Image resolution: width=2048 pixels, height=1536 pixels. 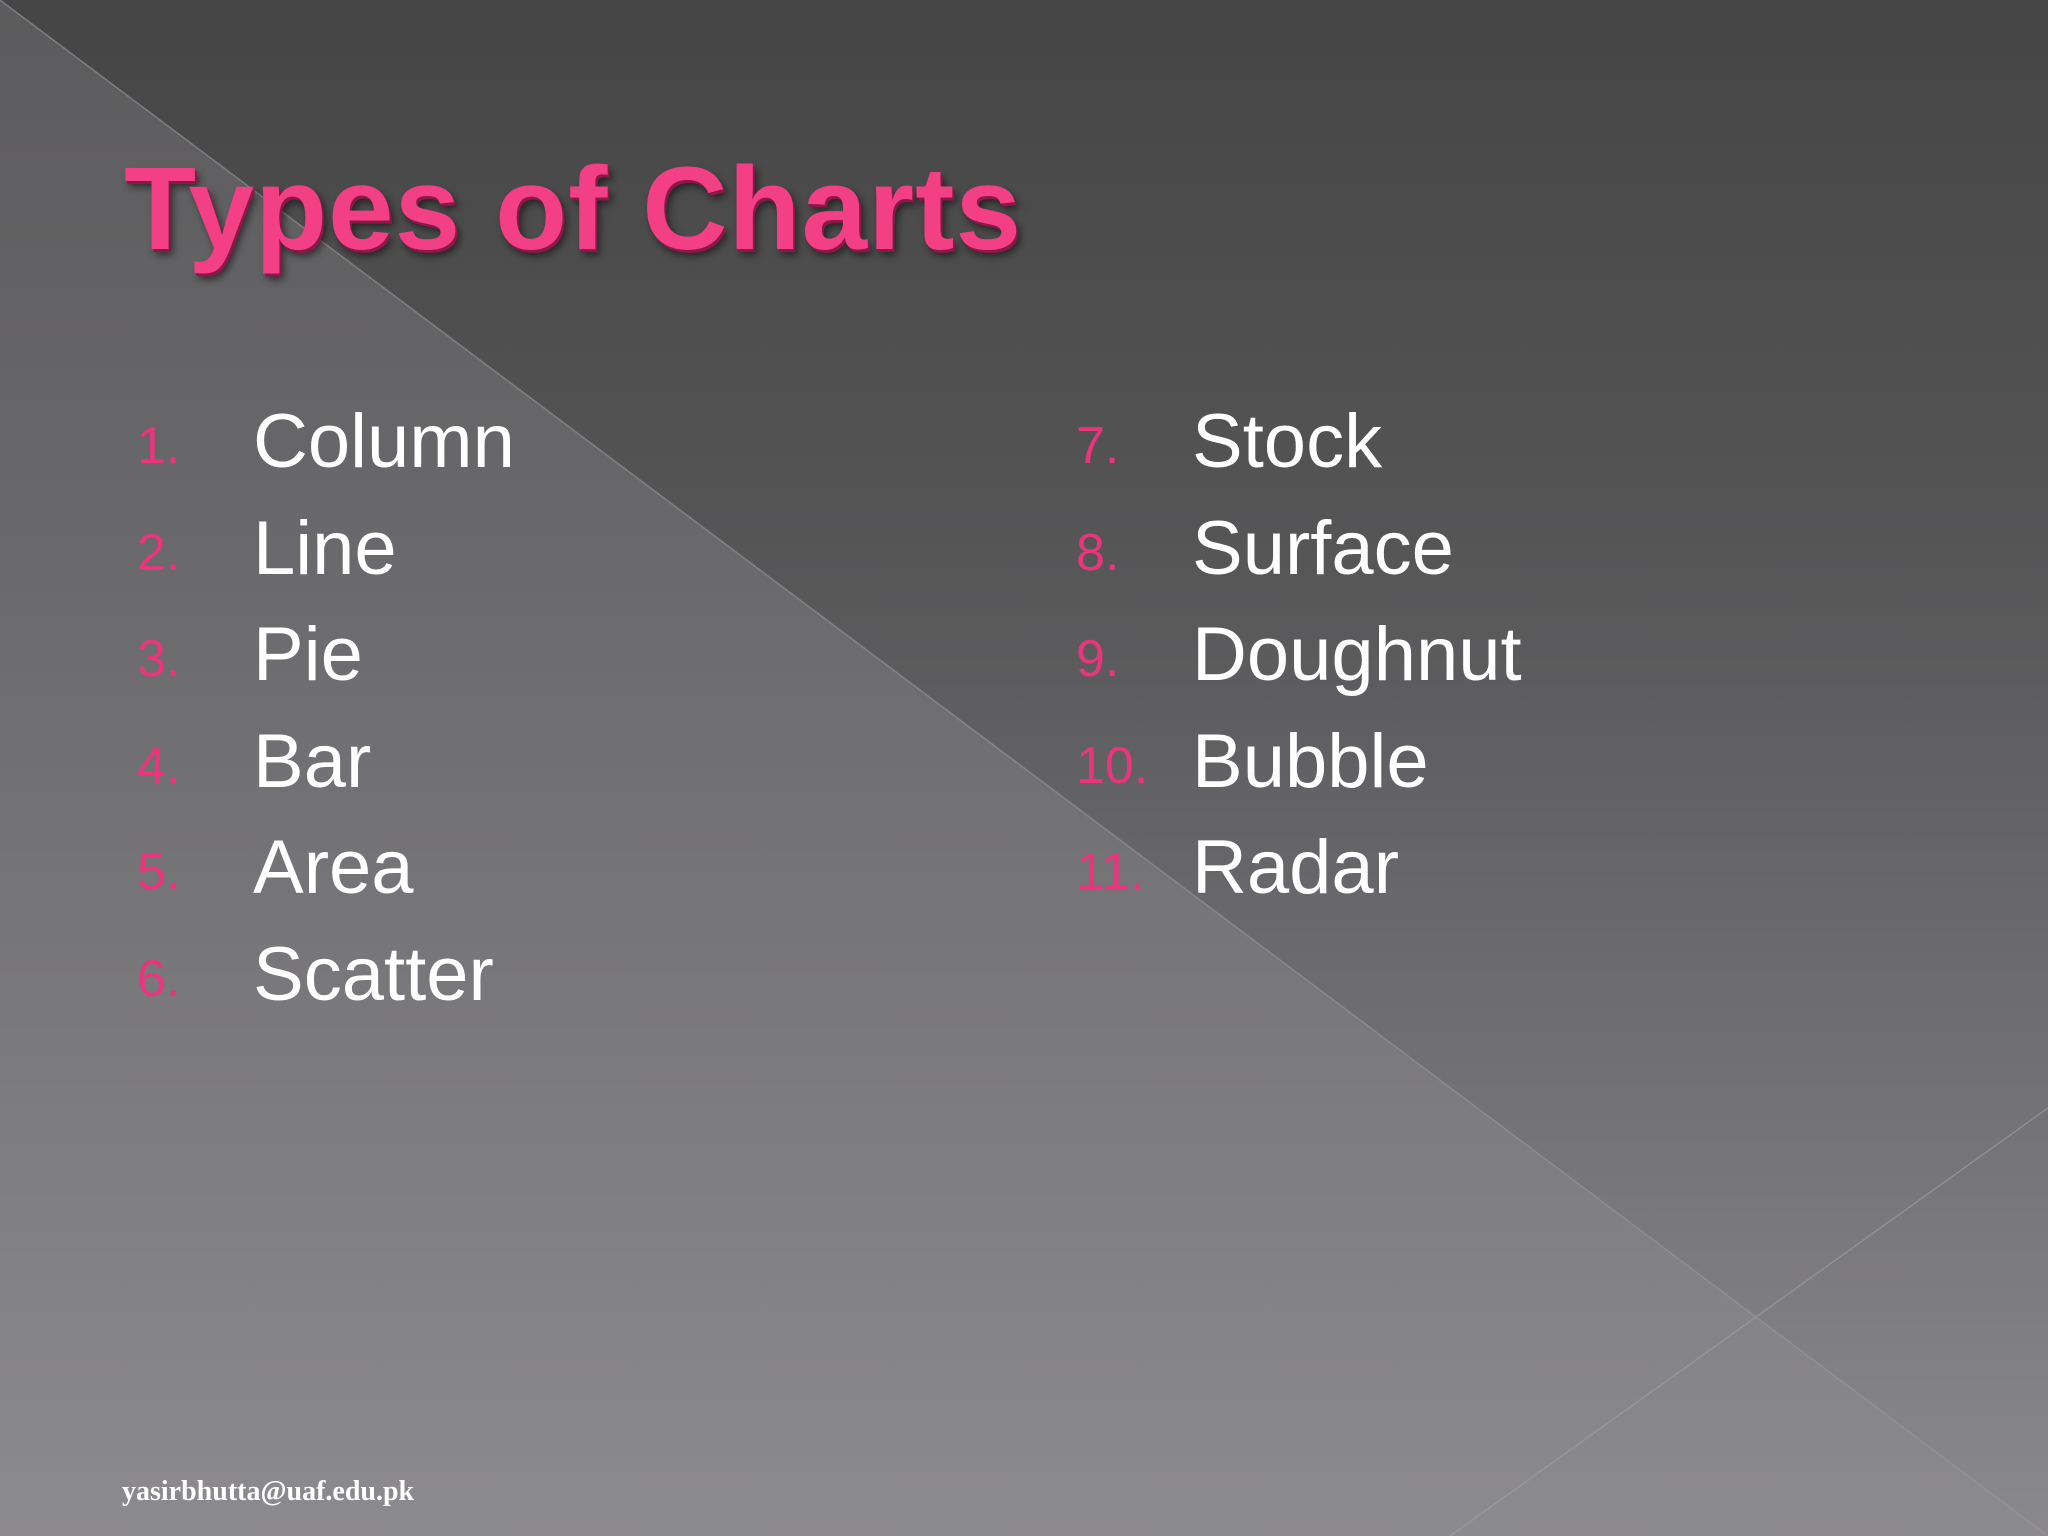 What do you see at coordinates (312, 761) in the screenshot?
I see `list-item-label: Bar` at bounding box center [312, 761].